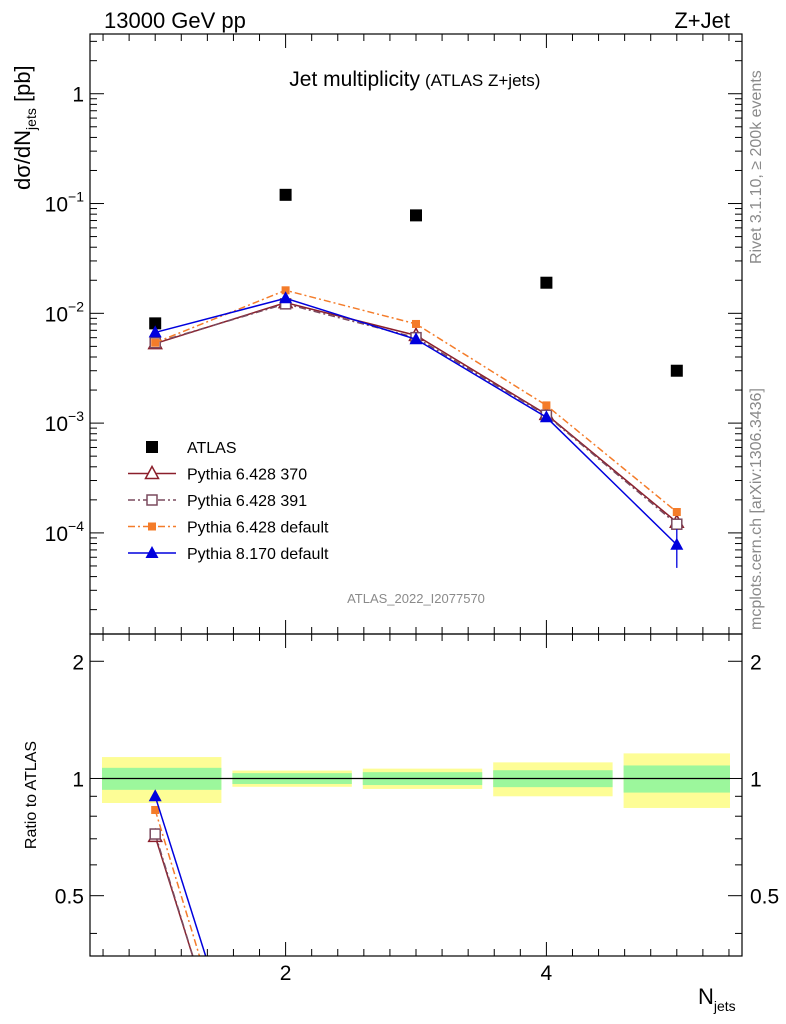  What do you see at coordinates (756, 779) in the screenshot?
I see `ratio-y-tick-label-right: 1` at bounding box center [756, 779].